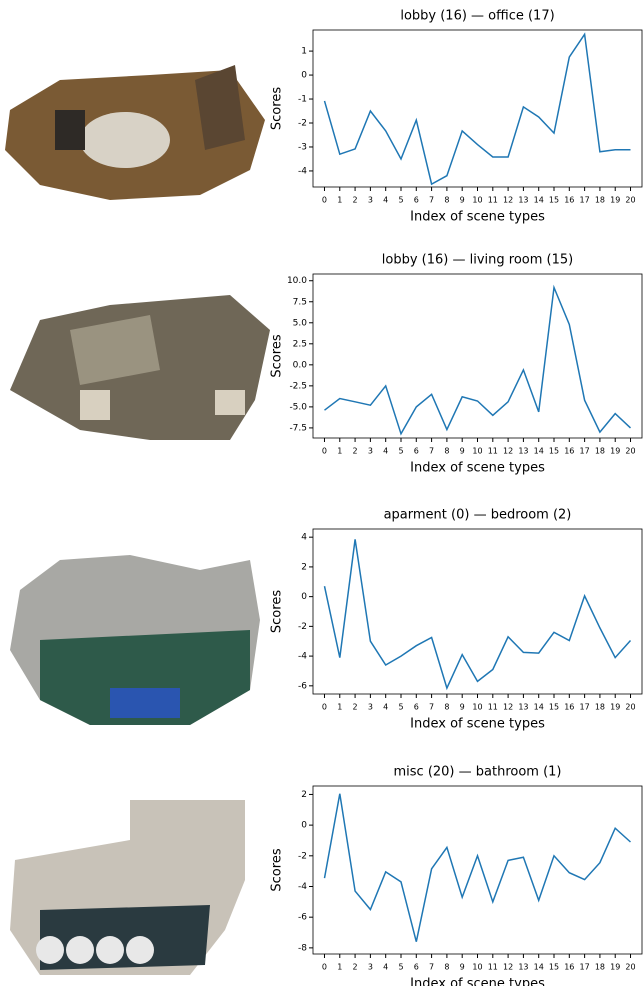 The image size is (644, 990). Describe the element at coordinates (297, 281) in the screenshot. I see `y-tick-label: 10.0` at that location.